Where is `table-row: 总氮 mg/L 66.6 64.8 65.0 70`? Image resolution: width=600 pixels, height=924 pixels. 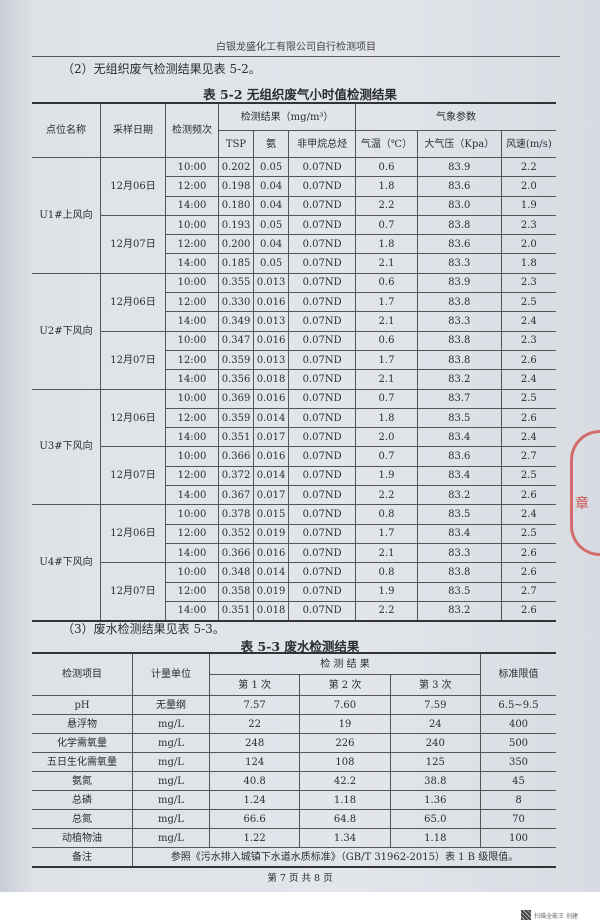
table-row: 总氮 mg/L 66.6 64.8 65.0 70 is located at coordinates (294, 819).